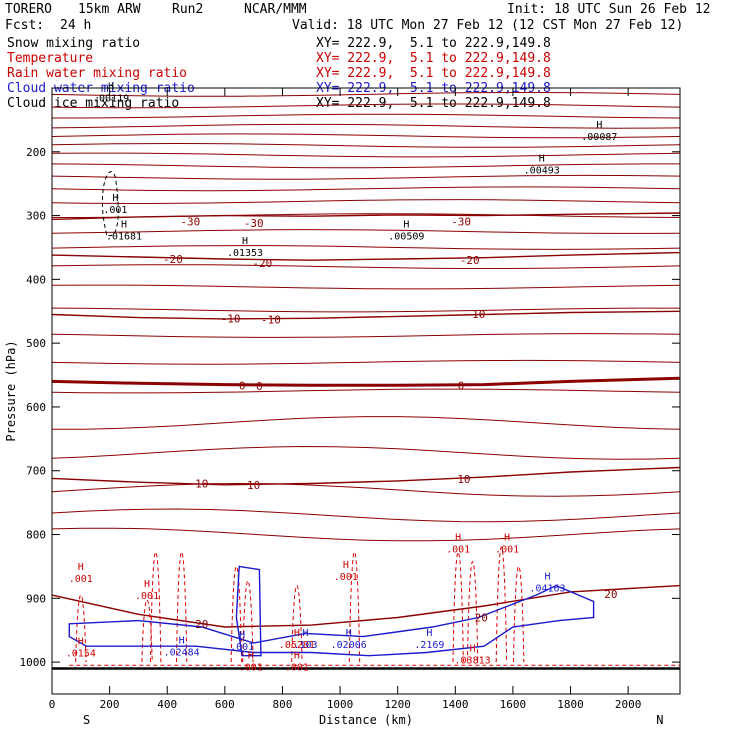 The image size is (740, 740). I want to click on cloud-water-contour, so click(248, 611).